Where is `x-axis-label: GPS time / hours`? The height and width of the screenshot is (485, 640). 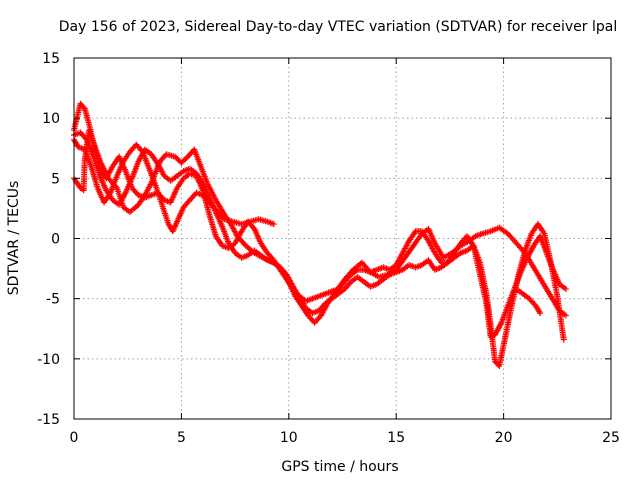 x-axis-label: GPS time / hours is located at coordinates (339, 467).